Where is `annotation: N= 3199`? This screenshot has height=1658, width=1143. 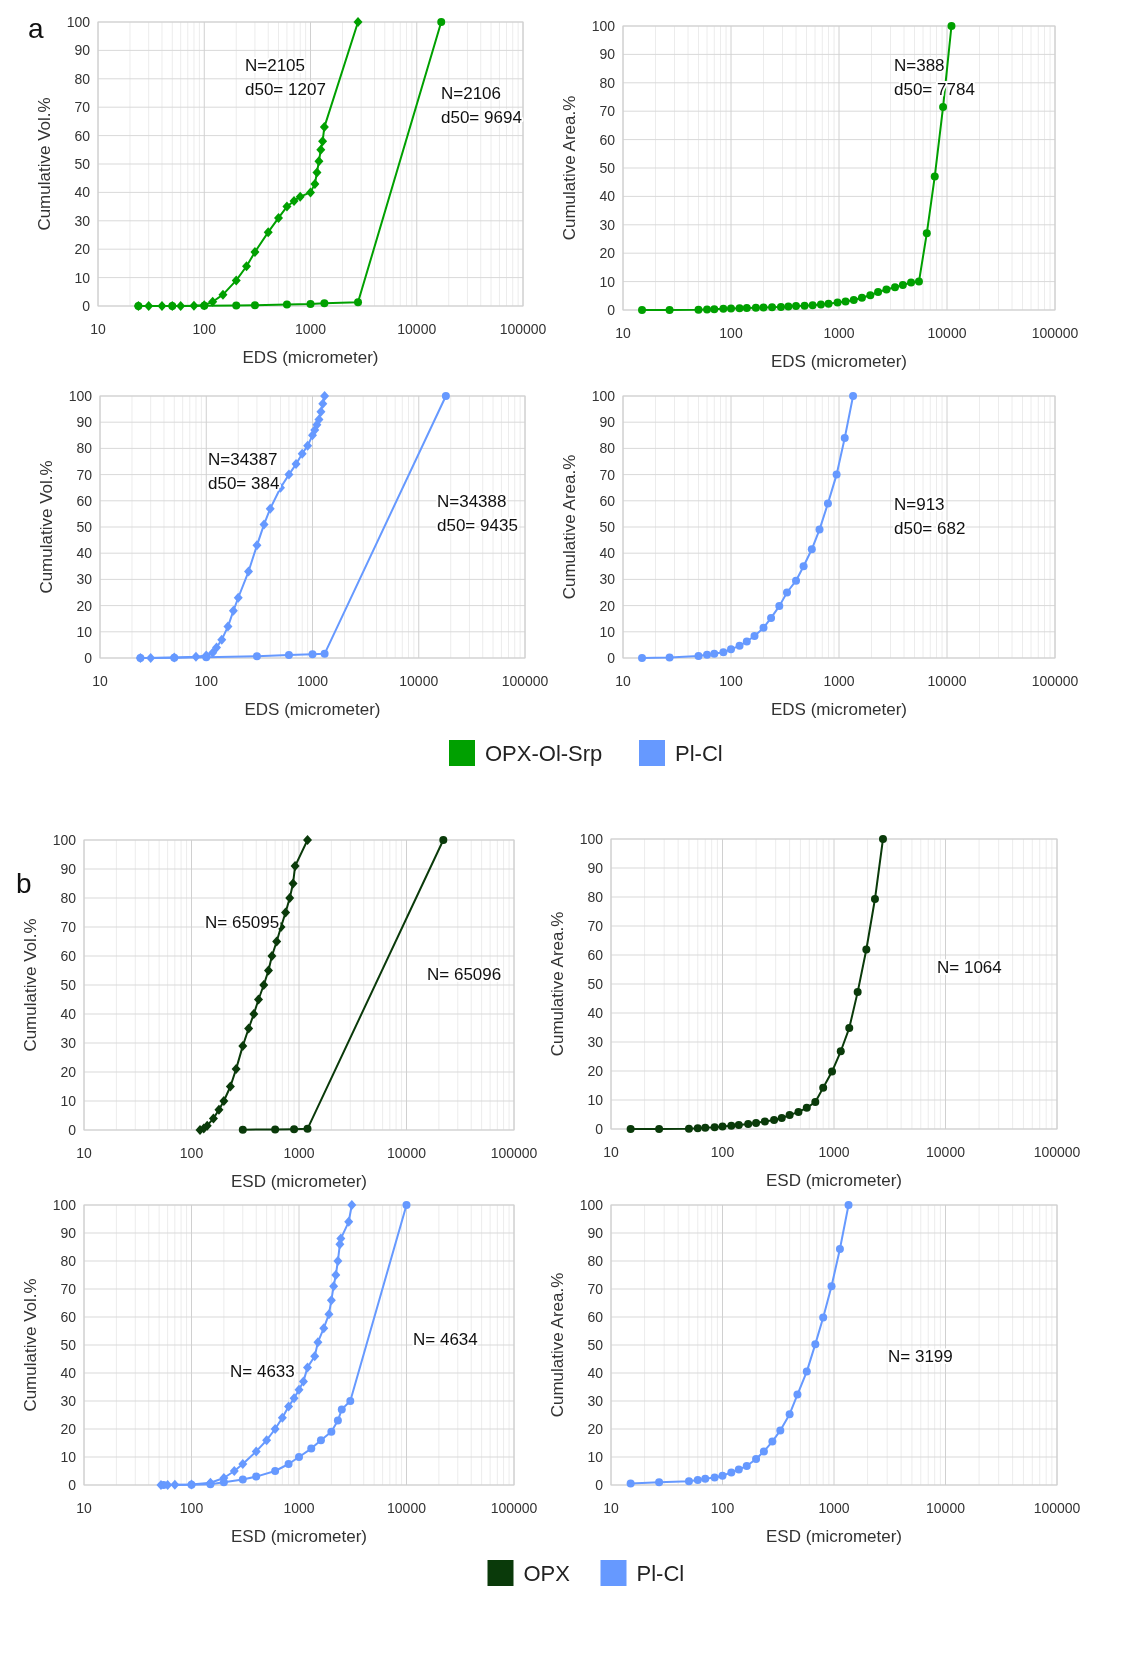 annotation: N= 3199 is located at coordinates (920, 1356).